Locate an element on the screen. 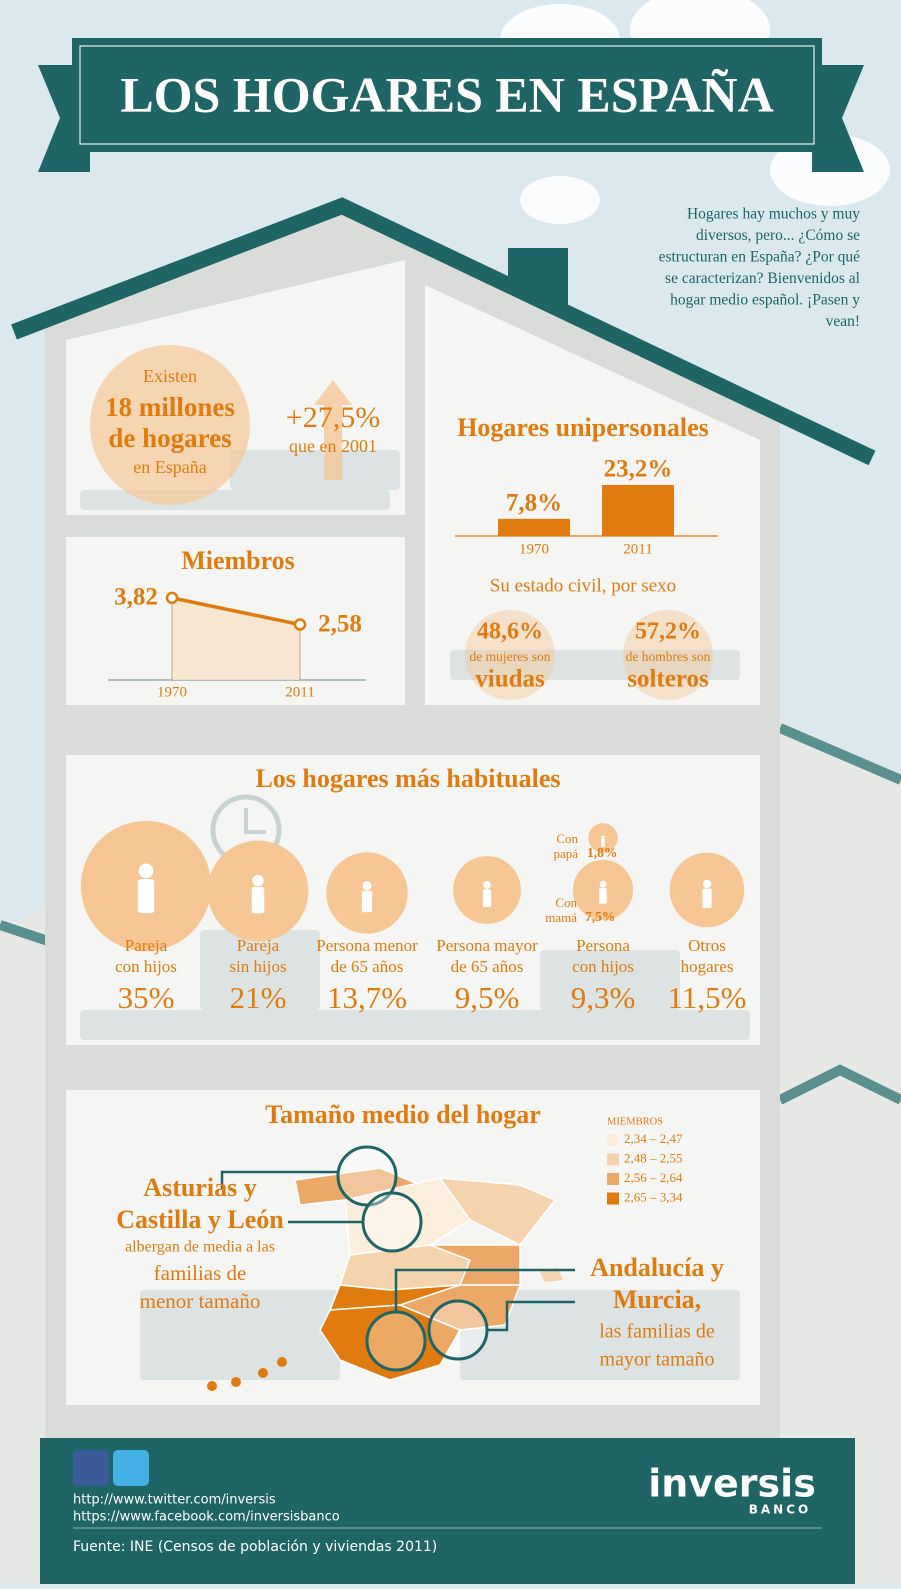 The height and width of the screenshot is (1589, 901). neighbour-roof is located at coordinates (839, 1084).